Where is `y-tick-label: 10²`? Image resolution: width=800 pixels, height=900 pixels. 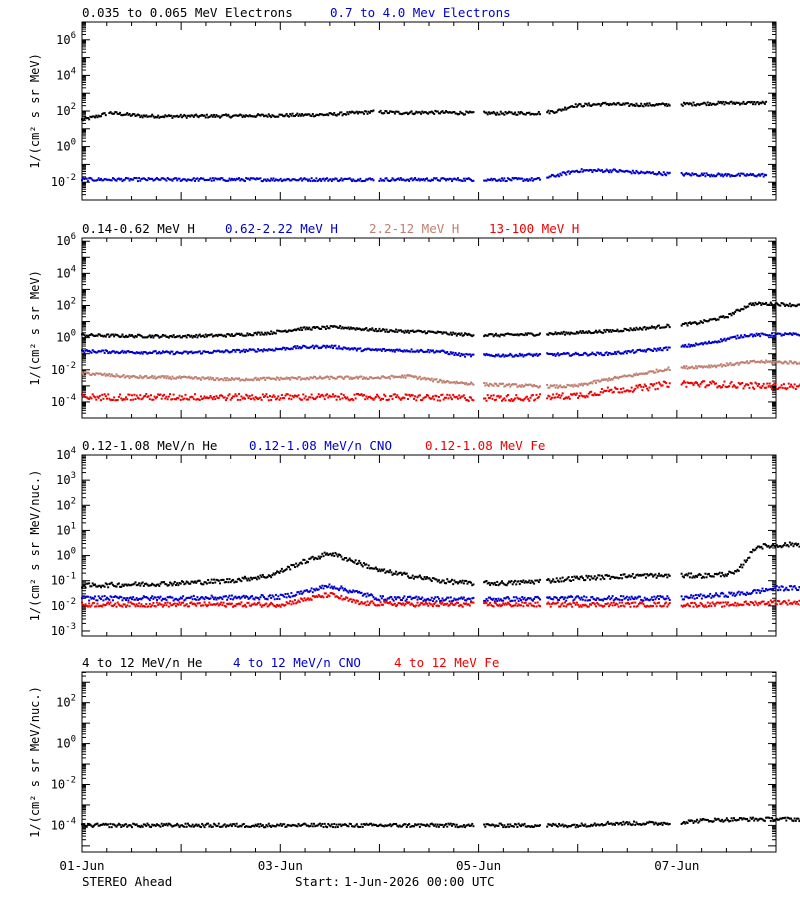 y-tick-label: 10² is located at coordinates (66, 305).